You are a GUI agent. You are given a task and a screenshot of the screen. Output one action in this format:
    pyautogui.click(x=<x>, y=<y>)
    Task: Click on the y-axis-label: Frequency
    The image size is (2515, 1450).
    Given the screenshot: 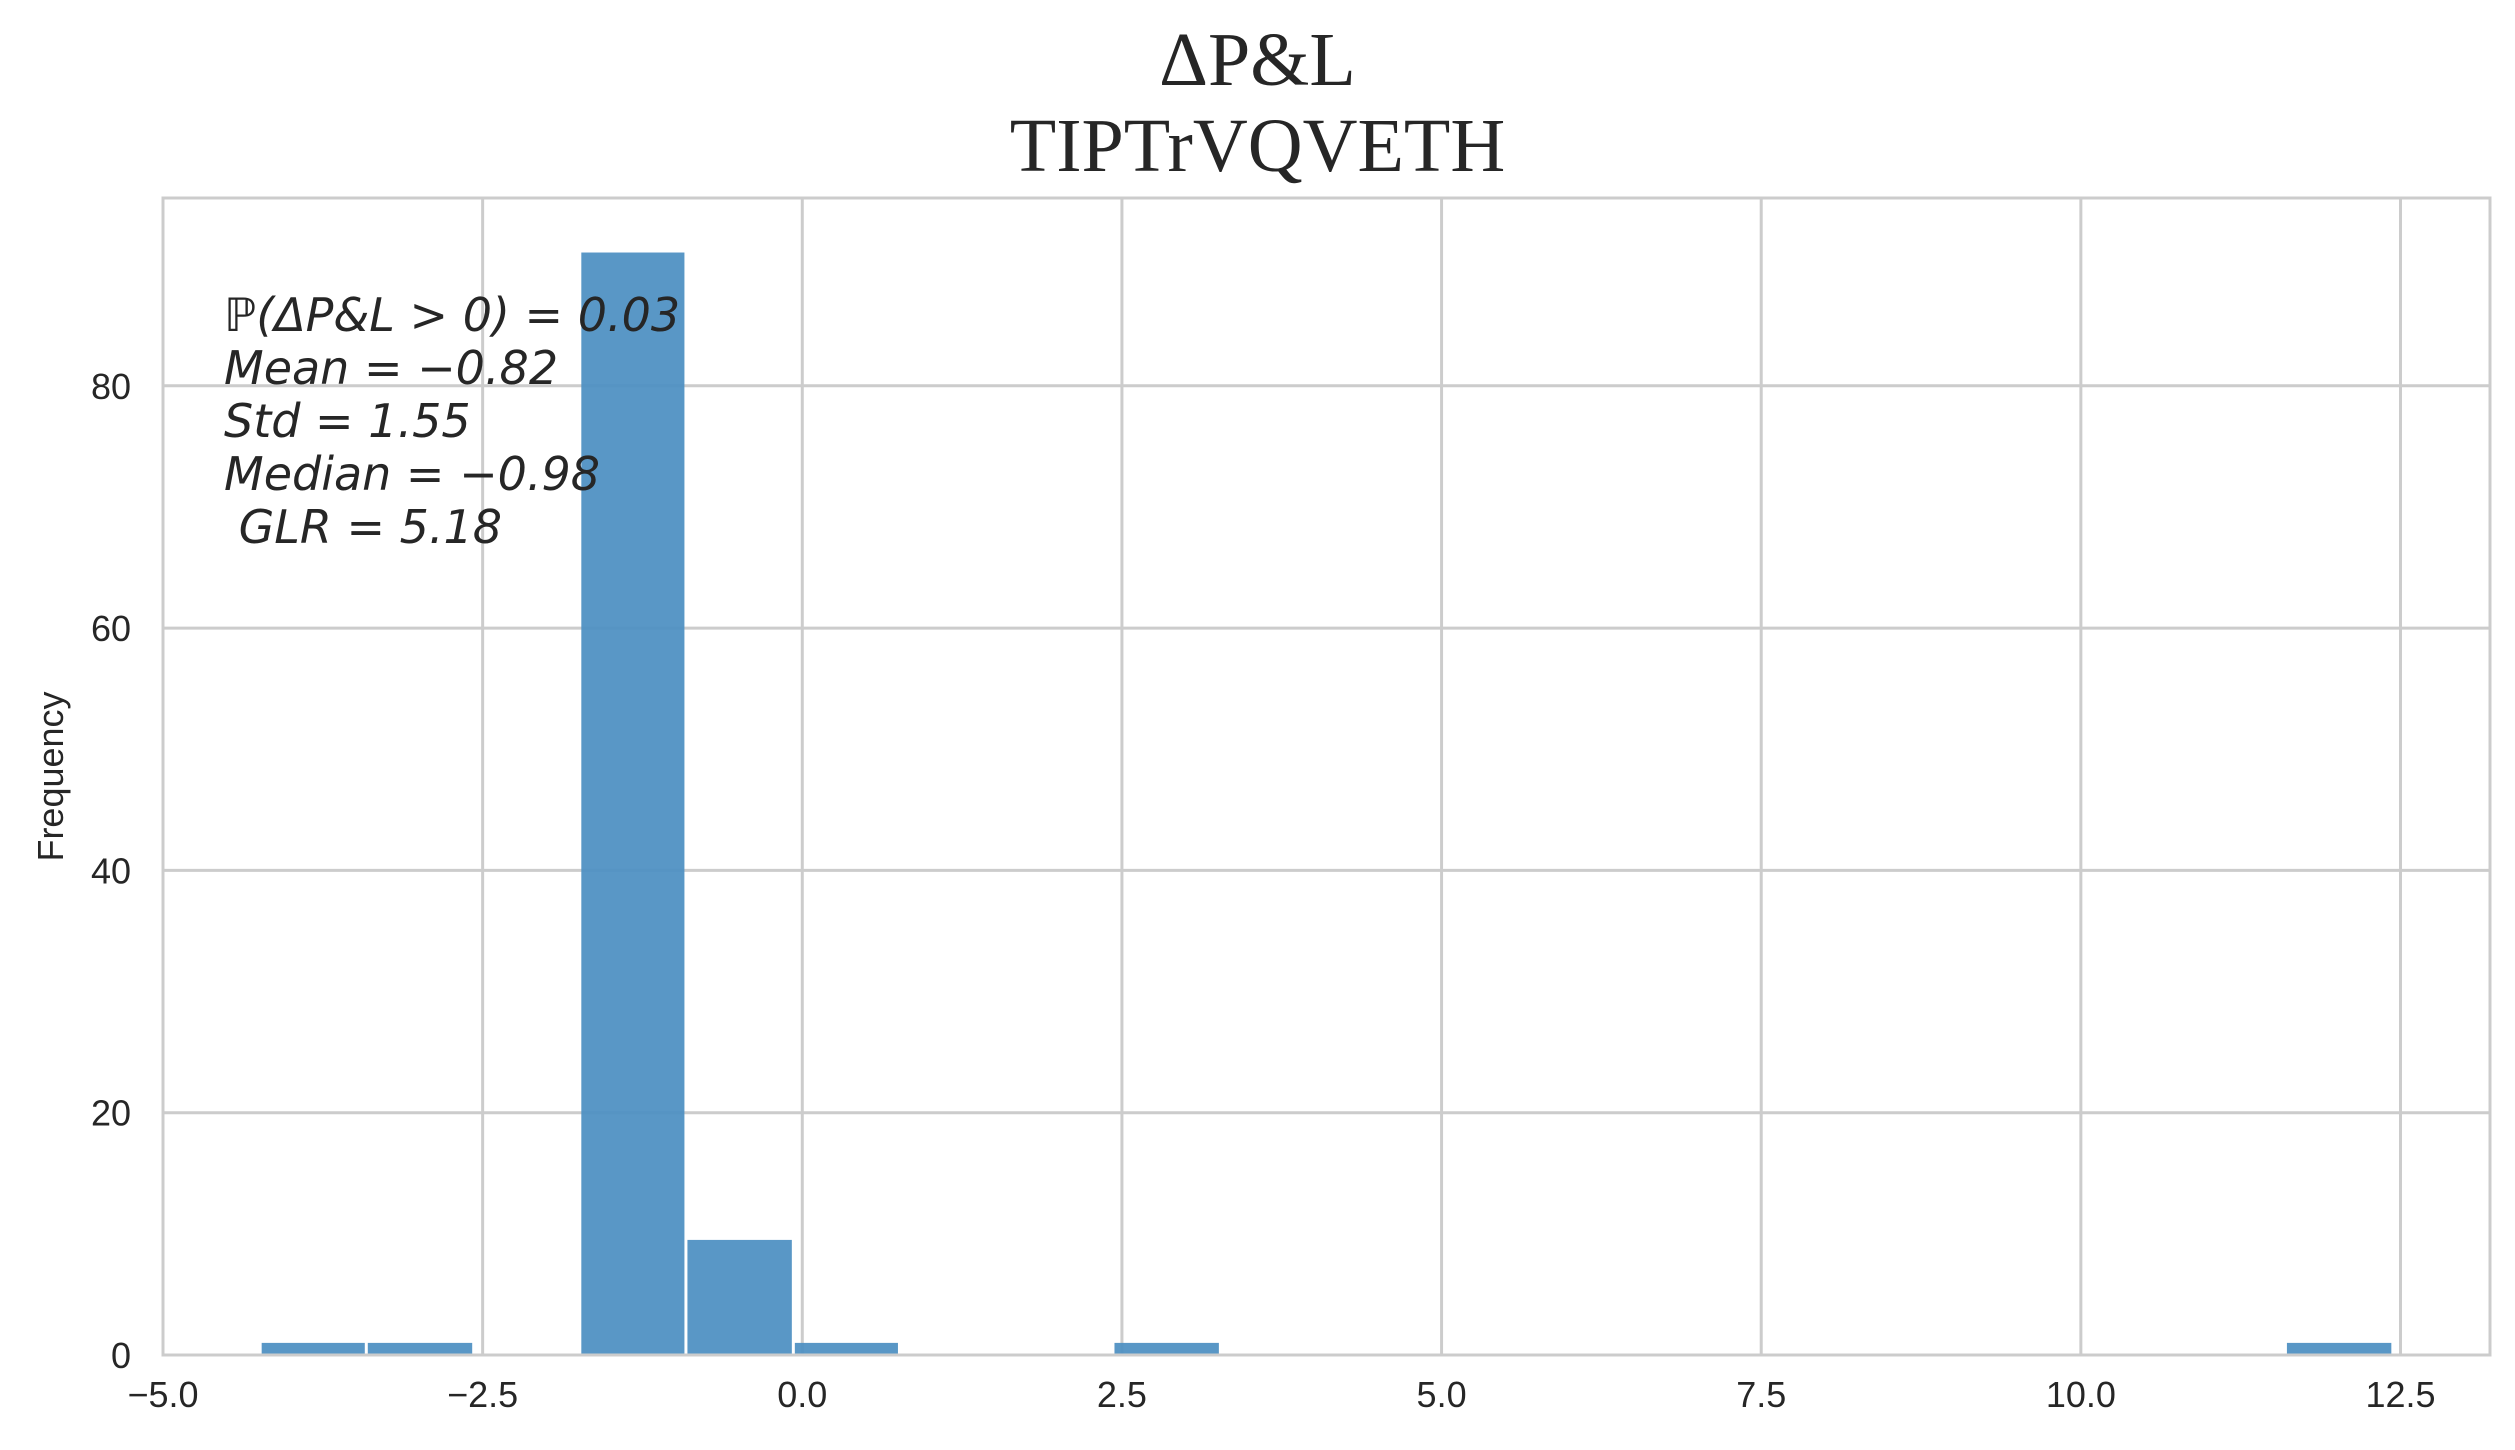 What is the action you would take?
    pyautogui.click(x=50, y=776)
    